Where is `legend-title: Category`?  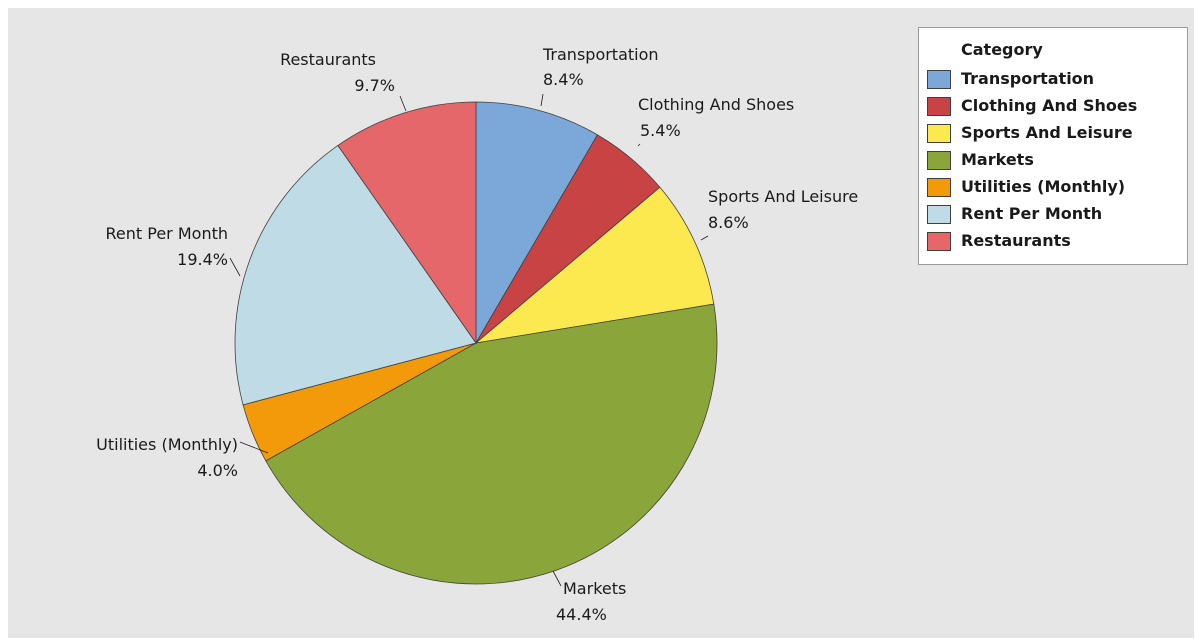
legend-title: Category is located at coordinates (1002, 49).